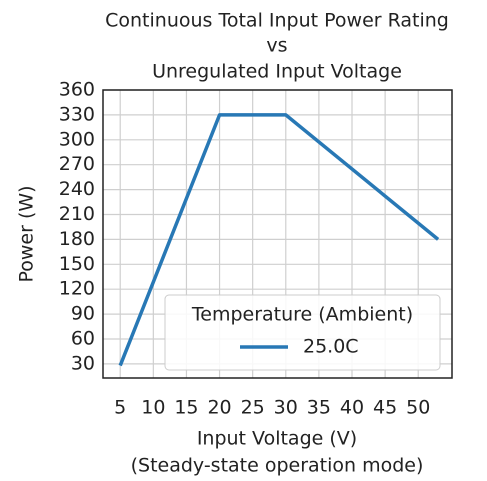 The image size is (487, 481). Describe the element at coordinates (302, 332) in the screenshot. I see `legend-box` at that location.